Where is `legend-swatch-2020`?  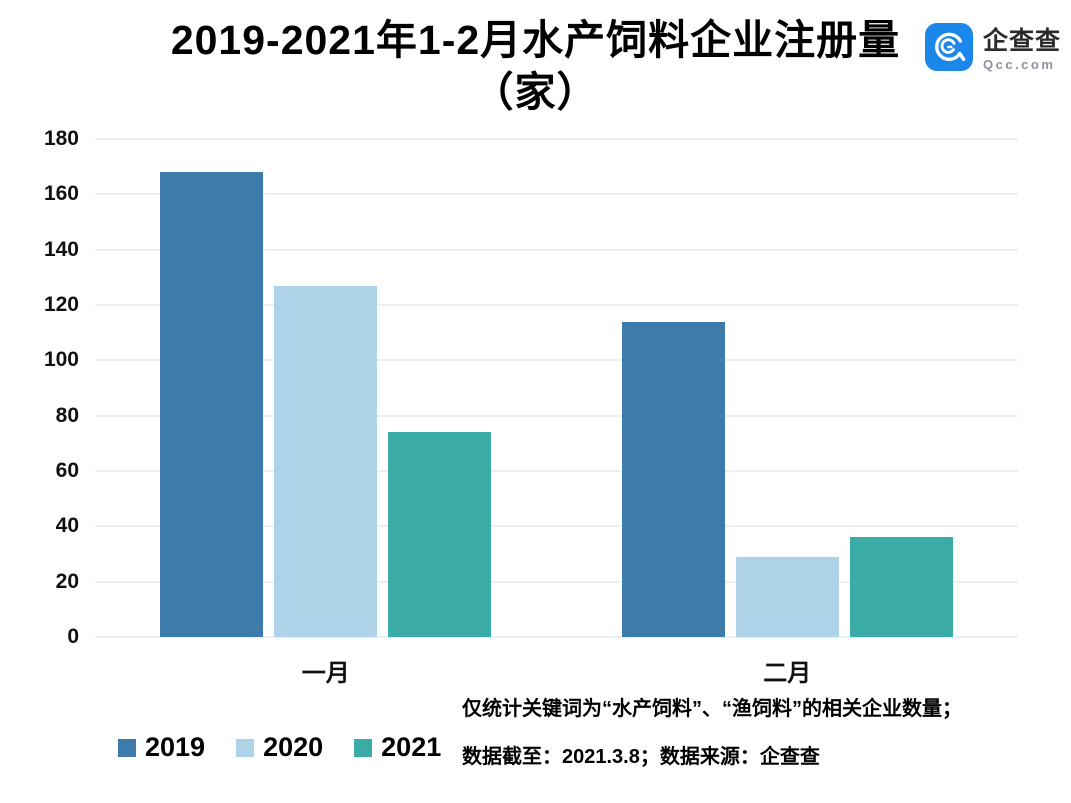 legend-swatch-2020 is located at coordinates (245, 747).